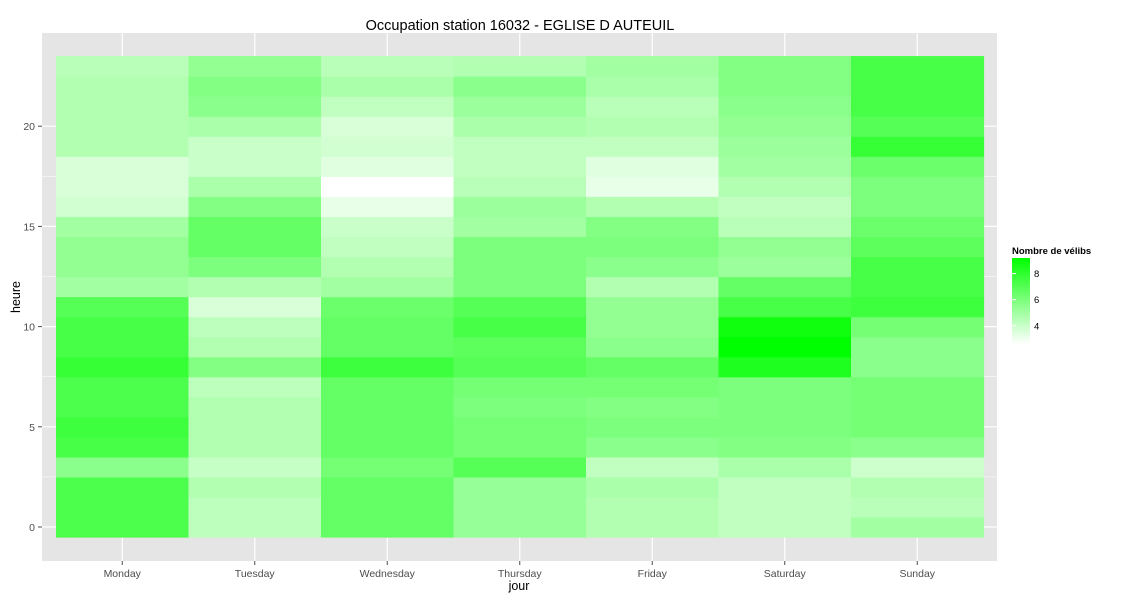 The image size is (1125, 600). Describe the element at coordinates (16, 297) in the screenshot. I see `y-axis-label: heure` at that location.